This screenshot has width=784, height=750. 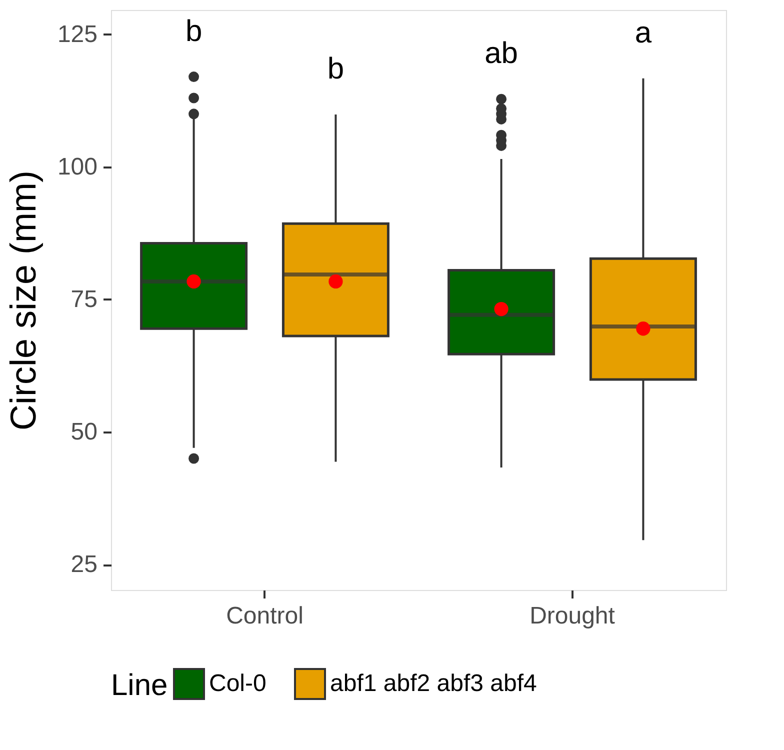 What do you see at coordinates (139, 685) in the screenshot?
I see `legend-title: Line` at bounding box center [139, 685].